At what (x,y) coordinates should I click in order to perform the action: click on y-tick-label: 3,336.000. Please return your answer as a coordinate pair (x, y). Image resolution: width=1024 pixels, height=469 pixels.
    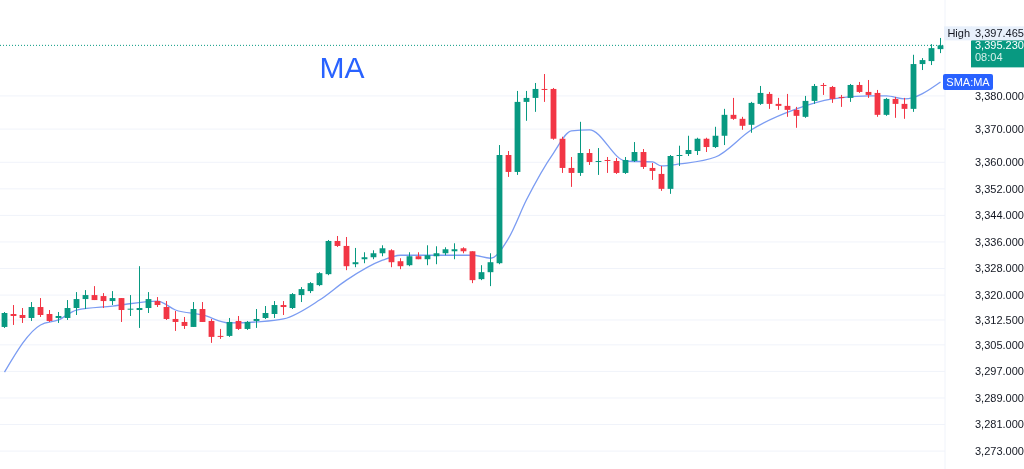
    Looking at the image, I should click on (999, 241).